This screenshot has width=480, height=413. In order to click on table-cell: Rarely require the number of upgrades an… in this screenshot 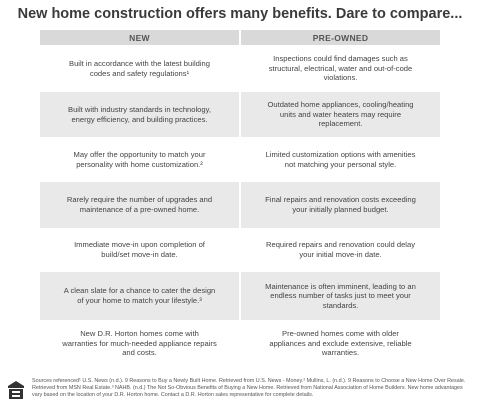, I will do `click(140, 205)`.